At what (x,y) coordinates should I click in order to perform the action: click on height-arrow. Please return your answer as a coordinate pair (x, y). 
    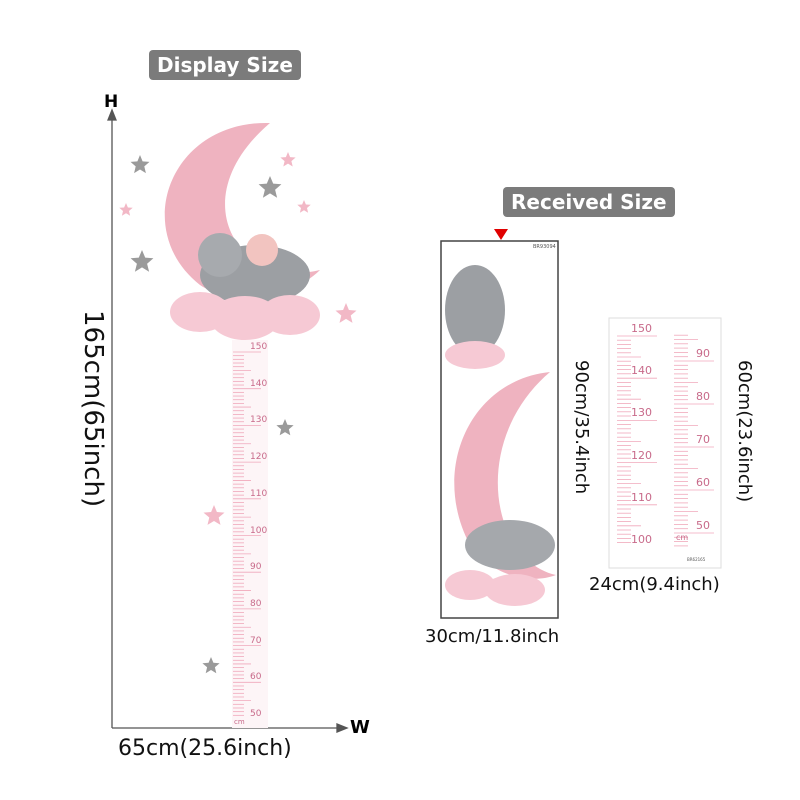
    Looking at the image, I should click on (112, 418).